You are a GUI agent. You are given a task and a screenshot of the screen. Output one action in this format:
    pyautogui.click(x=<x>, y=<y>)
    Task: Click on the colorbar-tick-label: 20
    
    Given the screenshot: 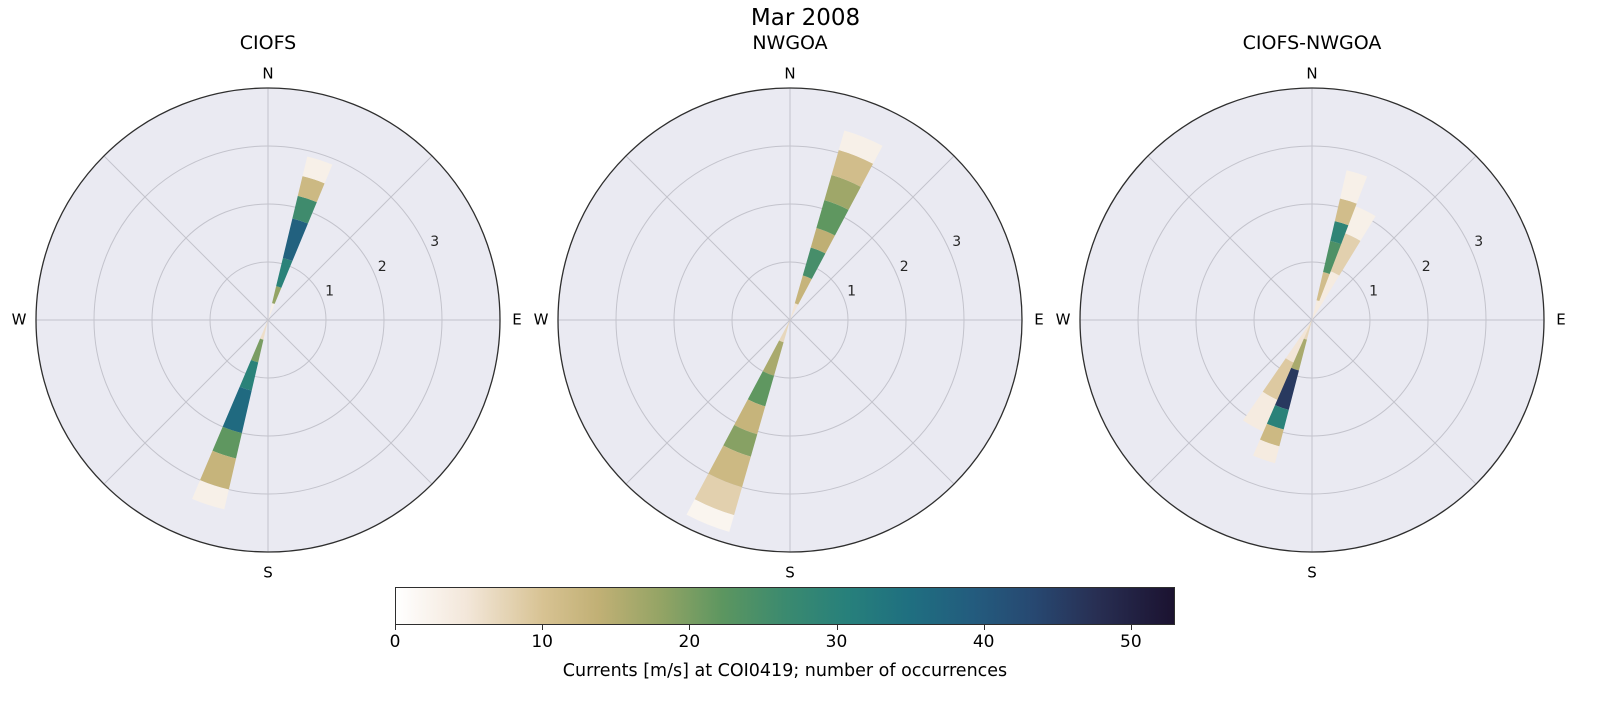 What is the action you would take?
    pyautogui.click(x=689, y=642)
    